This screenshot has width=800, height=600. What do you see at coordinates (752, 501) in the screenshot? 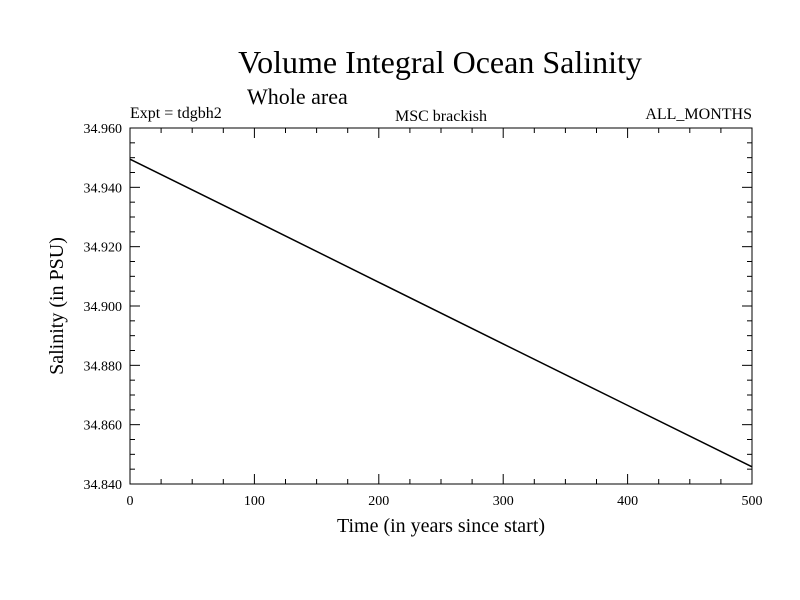
I see `x-tick-label: 500` at bounding box center [752, 501].